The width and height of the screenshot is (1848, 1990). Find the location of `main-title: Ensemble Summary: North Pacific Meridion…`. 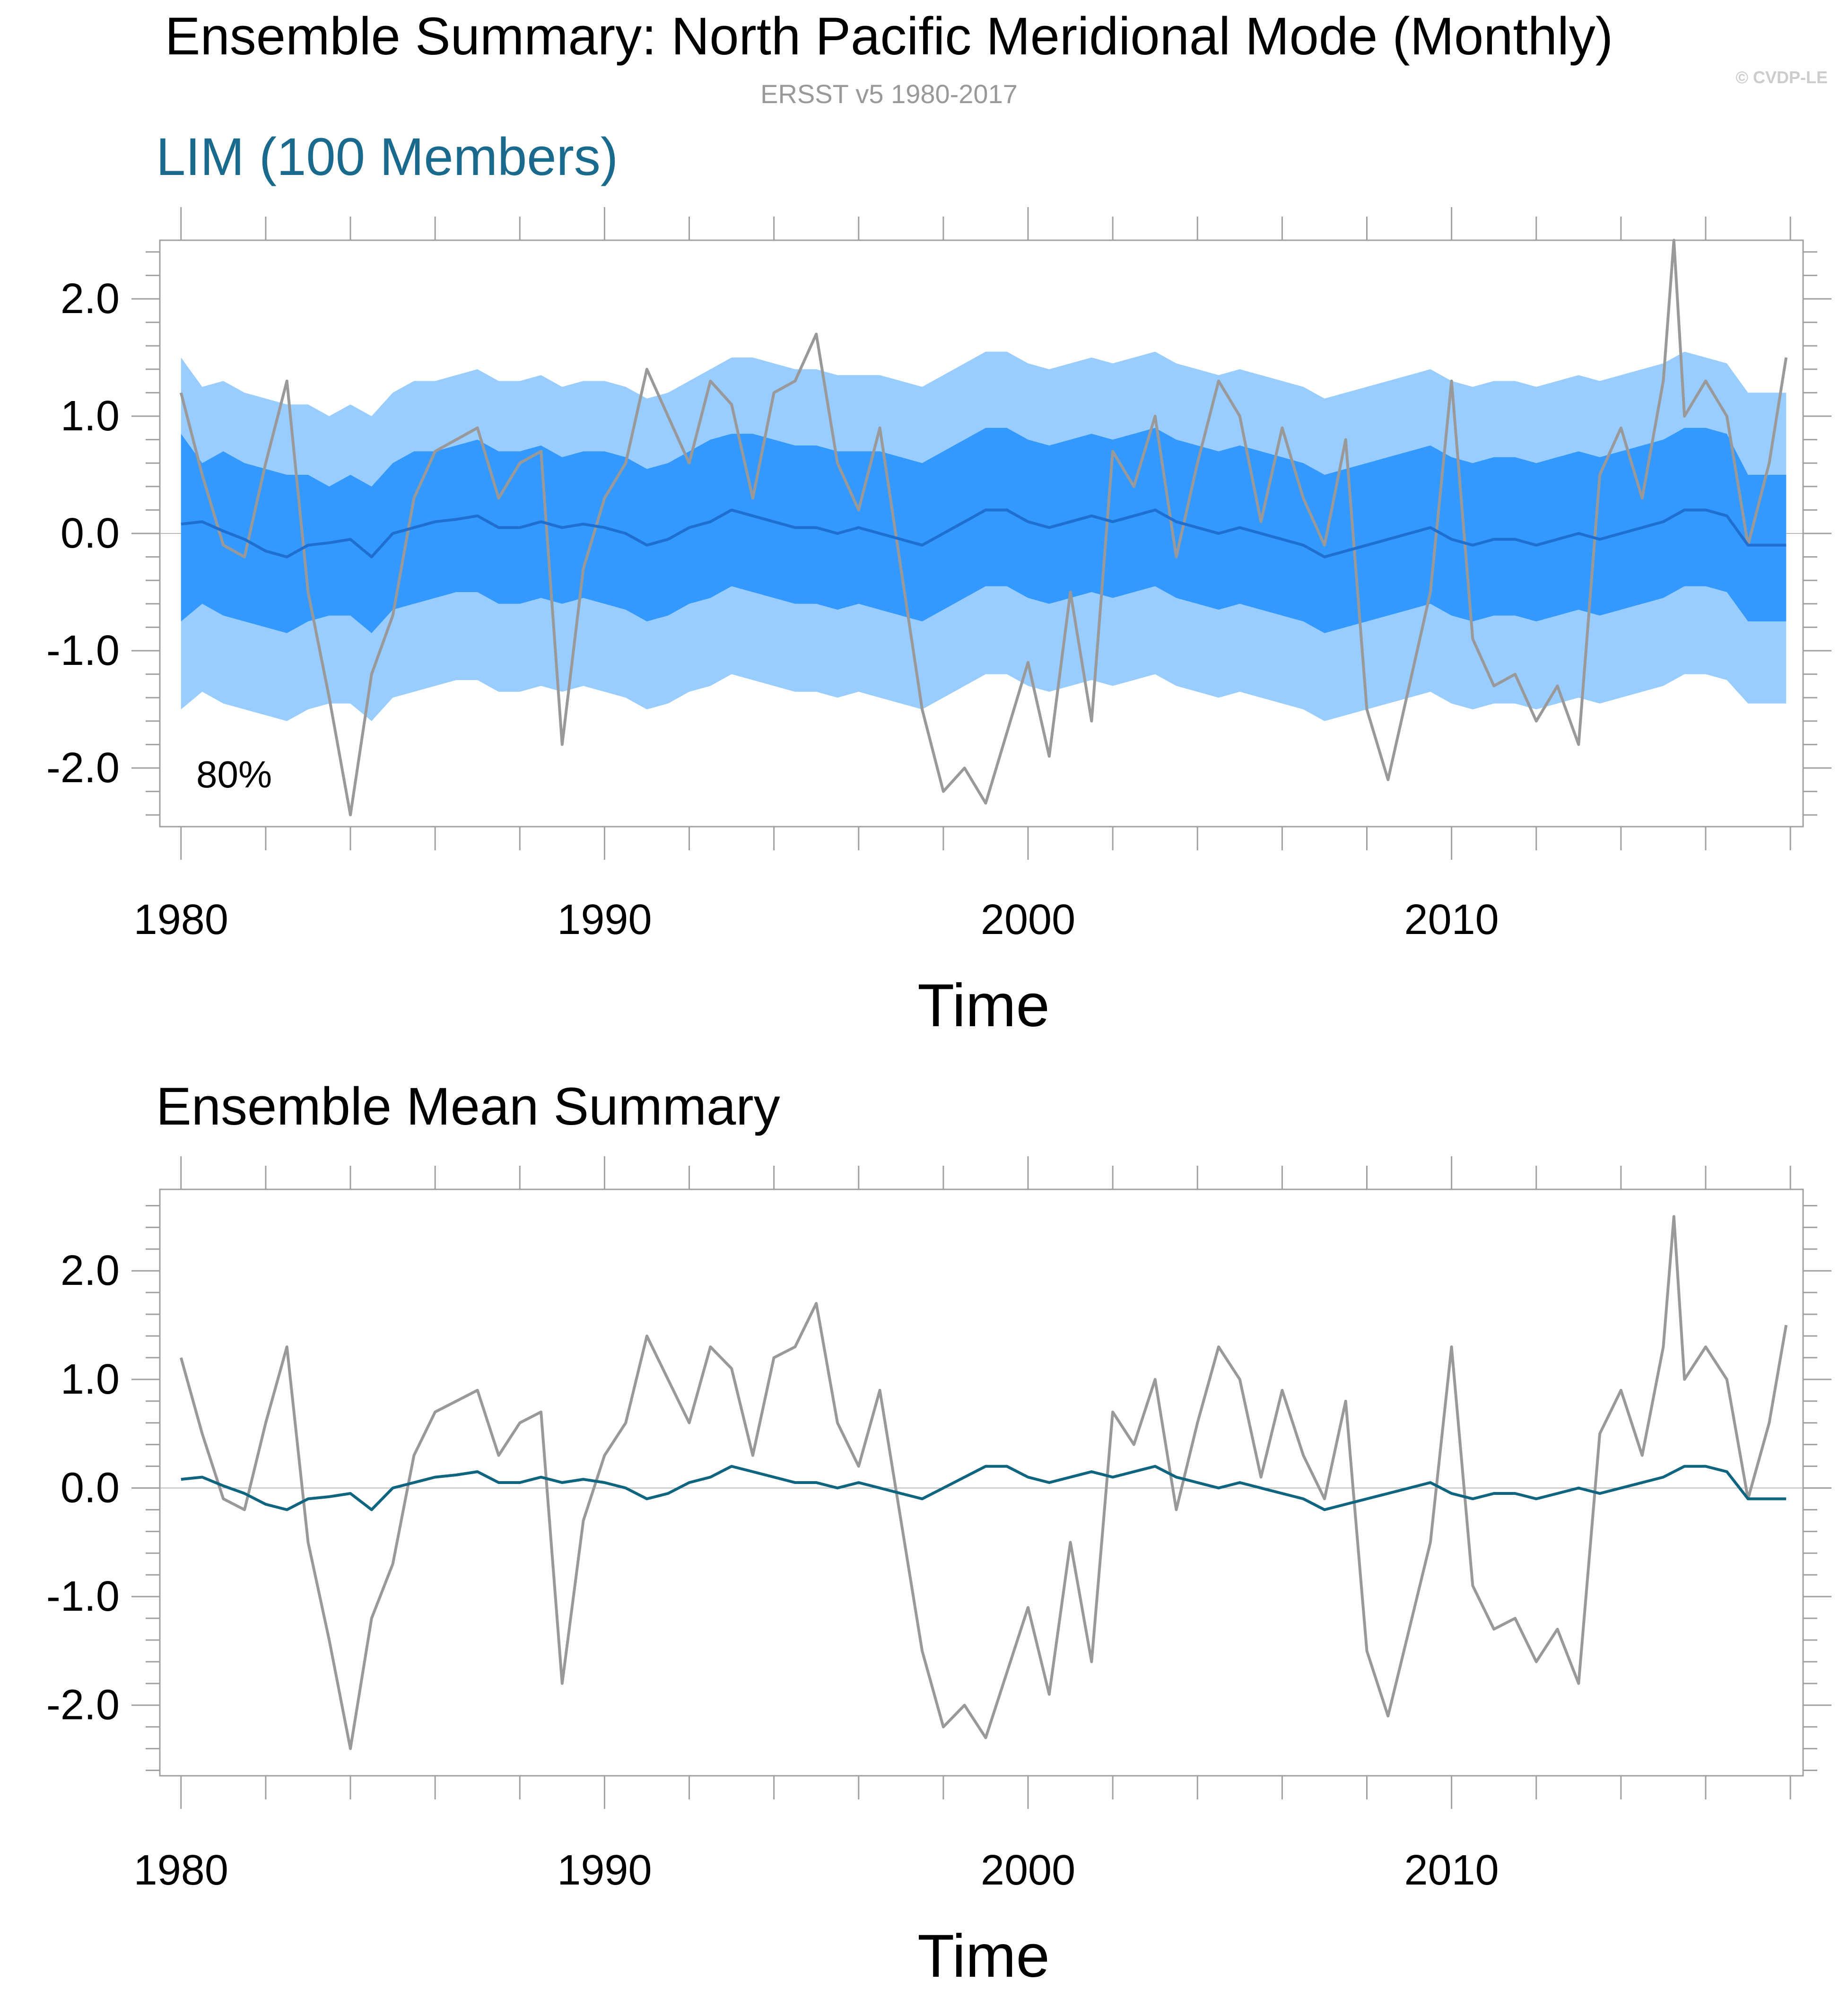

main-title: Ensemble Summary: North Pacific Meridion… is located at coordinates (889, 36).